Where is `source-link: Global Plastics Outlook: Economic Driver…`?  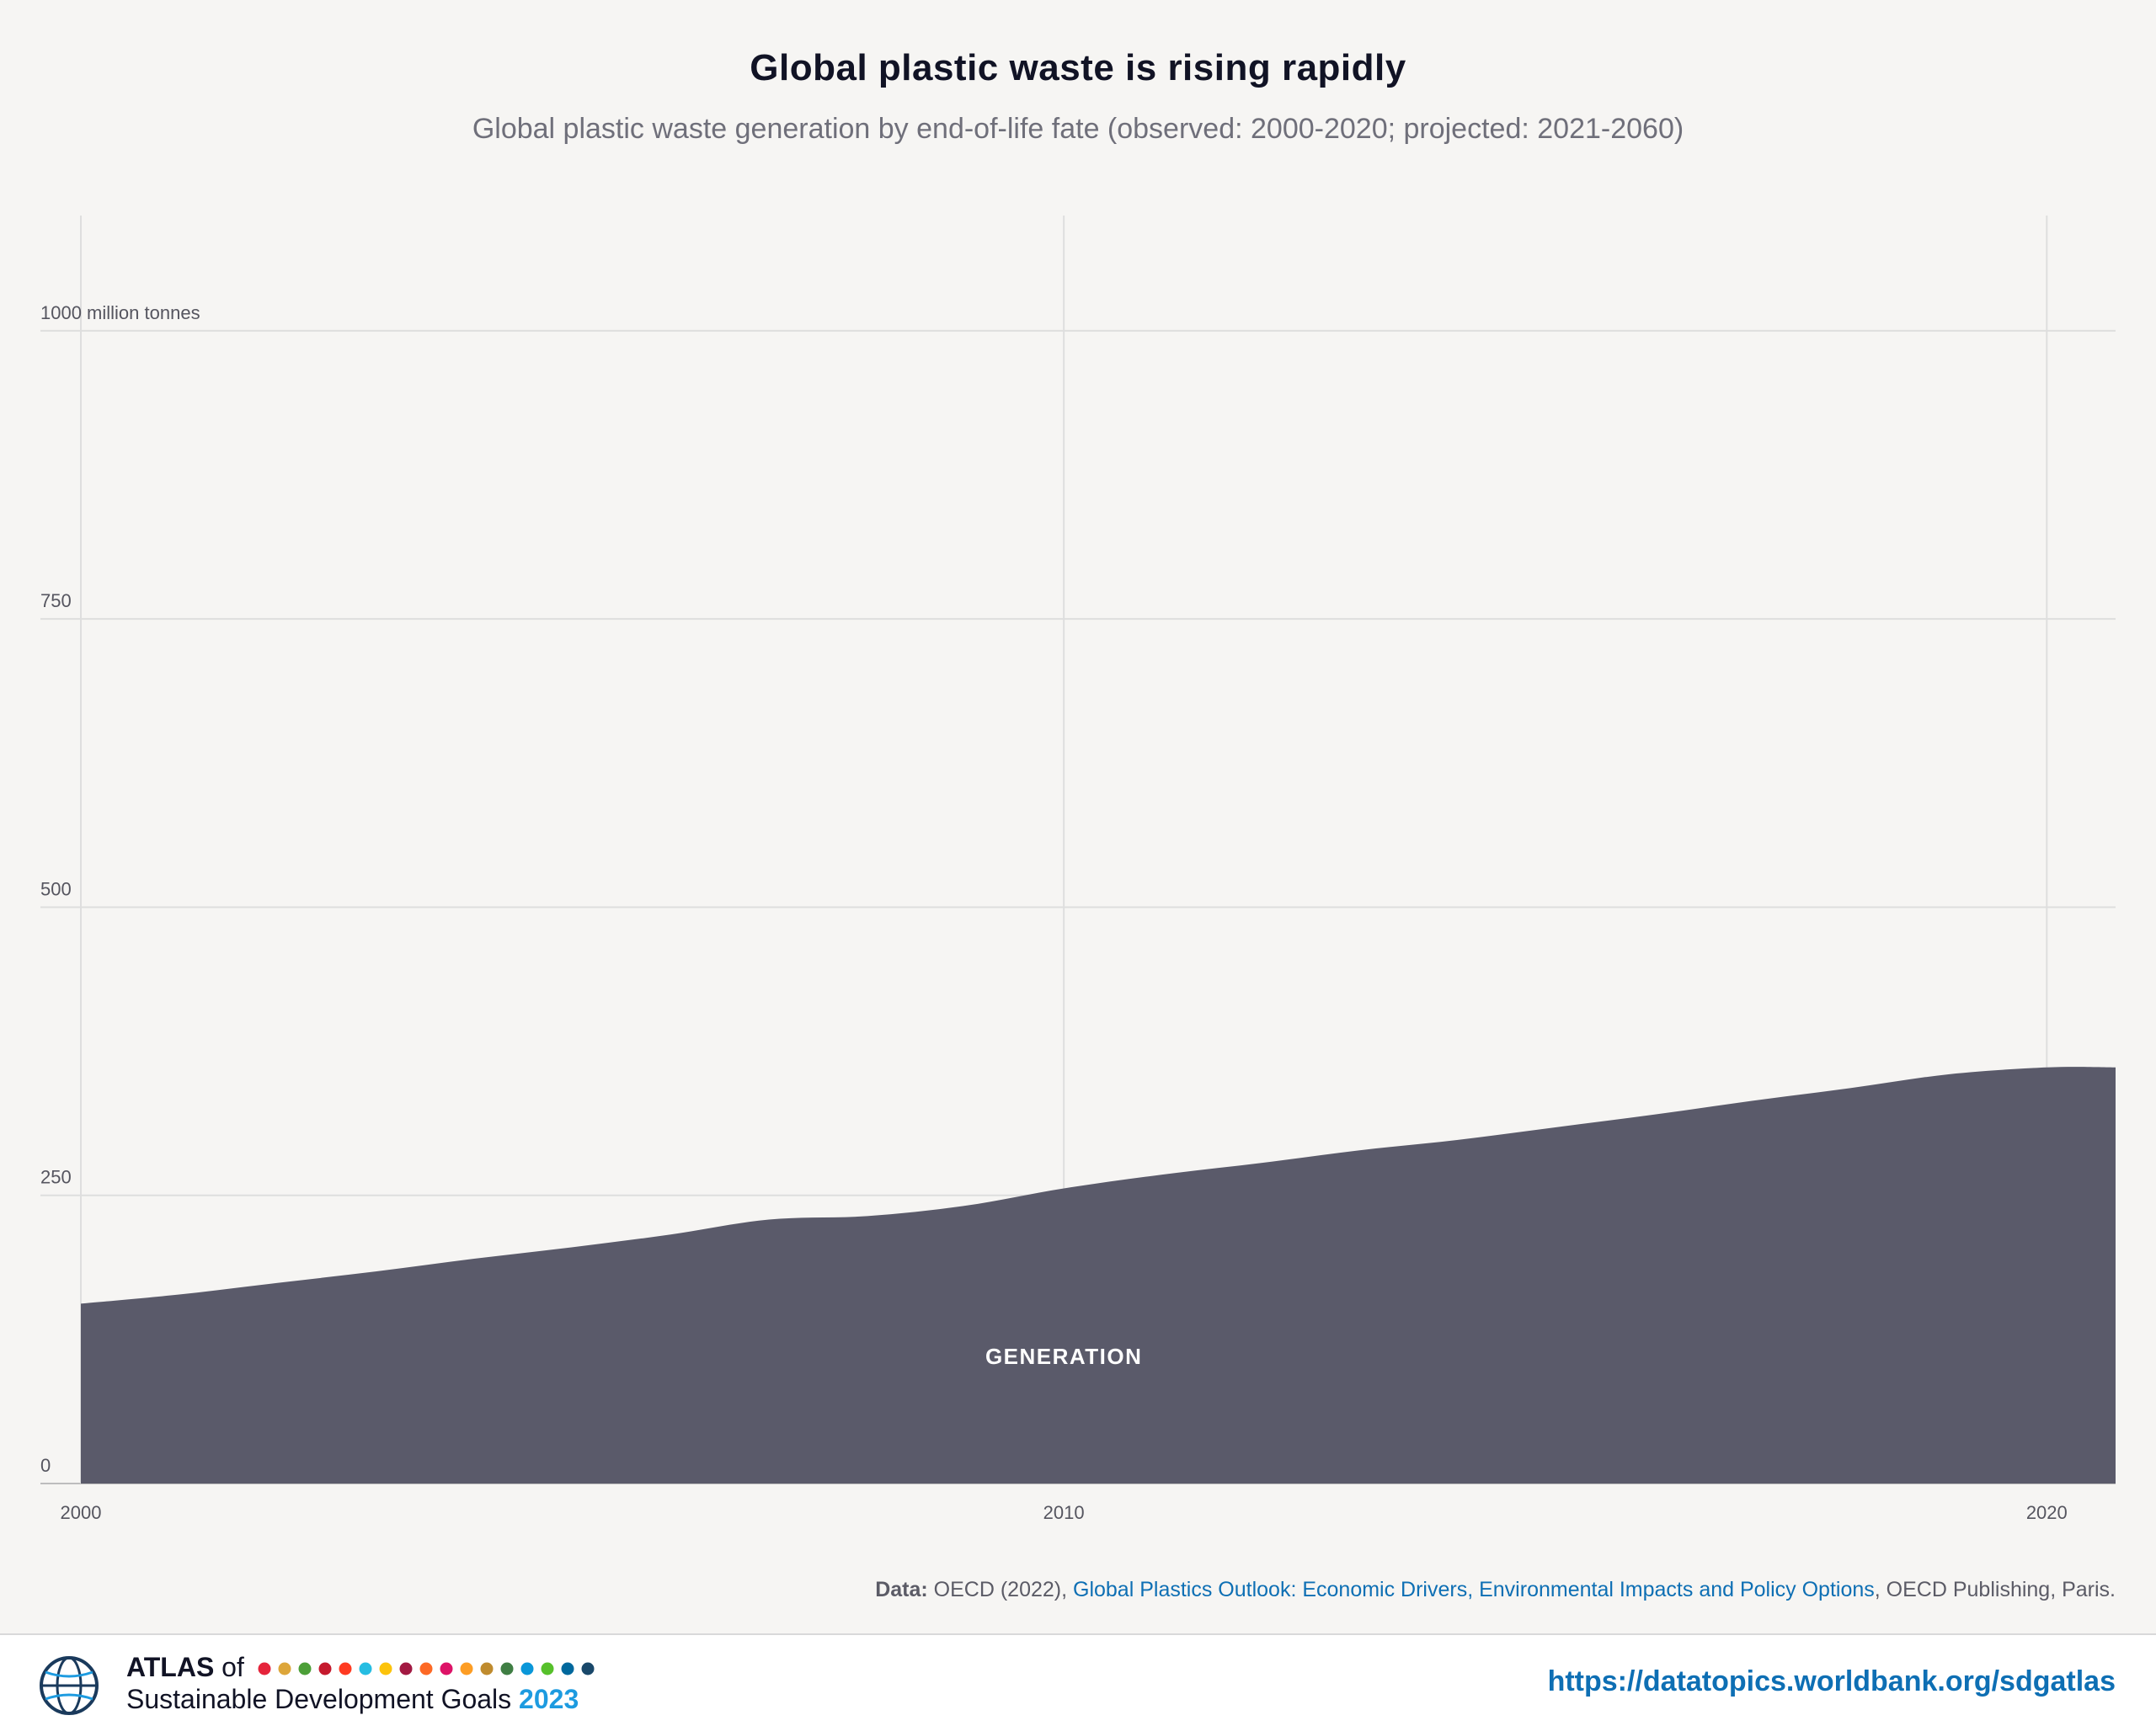
source-link: Global Plastics Outlook: Economic Driver… is located at coordinates (1474, 1589).